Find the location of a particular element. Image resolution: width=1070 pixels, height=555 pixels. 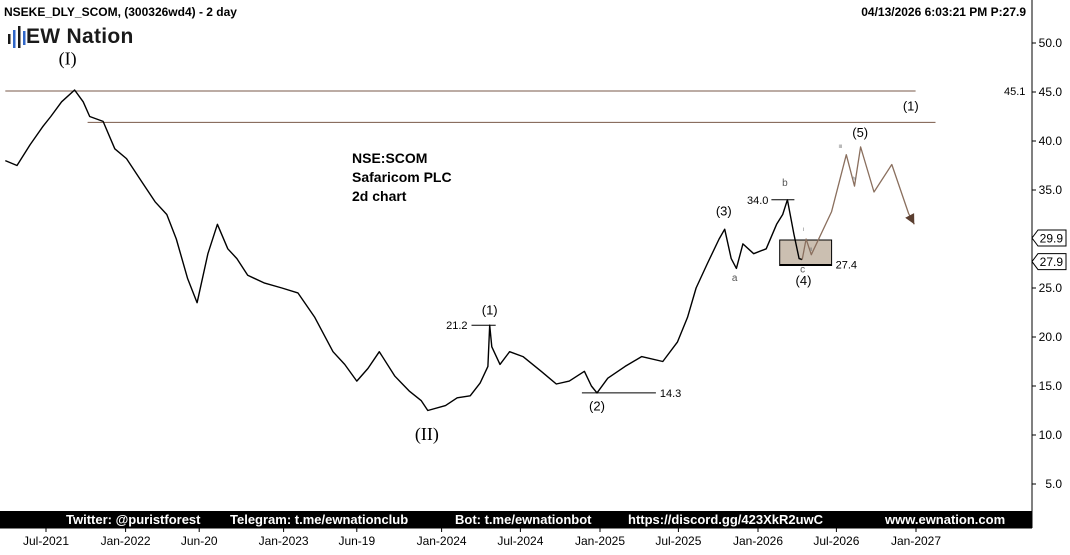

annotation-timeframe: 2d chart is located at coordinates (379, 196).